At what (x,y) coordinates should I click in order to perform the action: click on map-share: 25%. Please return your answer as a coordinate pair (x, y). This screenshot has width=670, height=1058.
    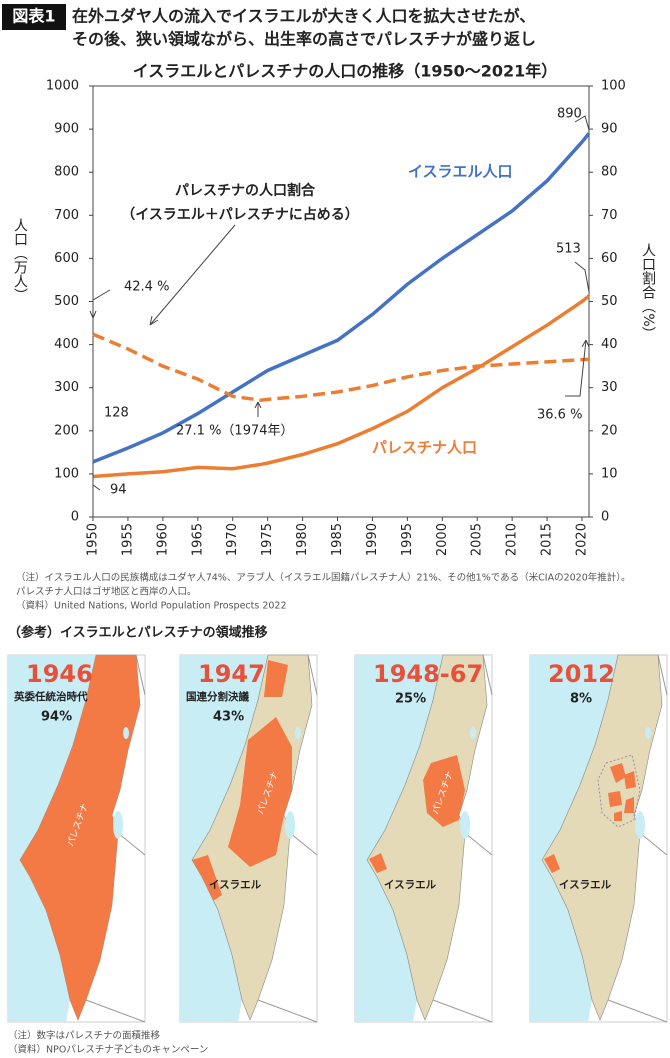
    Looking at the image, I should click on (410, 699).